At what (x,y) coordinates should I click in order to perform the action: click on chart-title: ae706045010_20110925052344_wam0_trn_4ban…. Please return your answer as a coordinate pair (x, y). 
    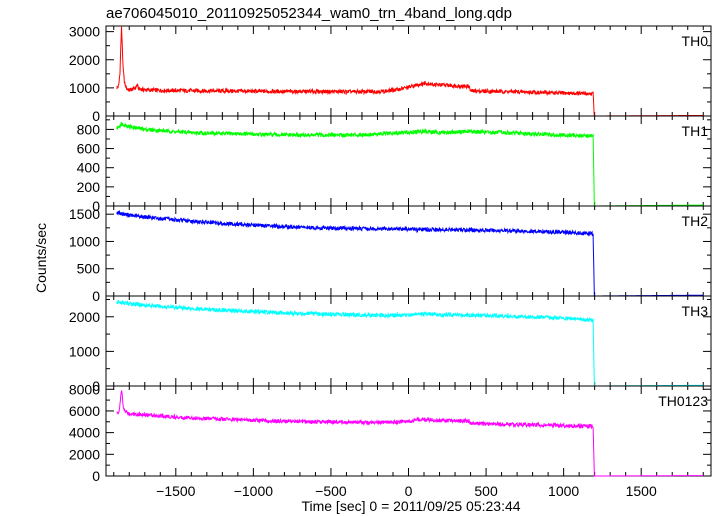
    Looking at the image, I should click on (309, 13).